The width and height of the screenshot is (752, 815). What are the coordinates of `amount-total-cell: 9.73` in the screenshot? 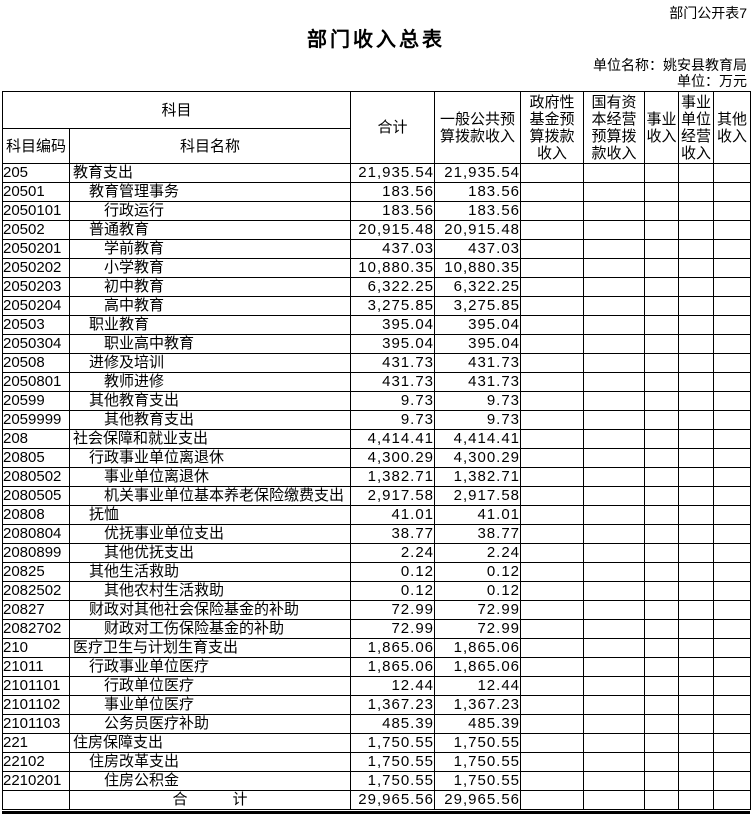 It's located at (393, 420).